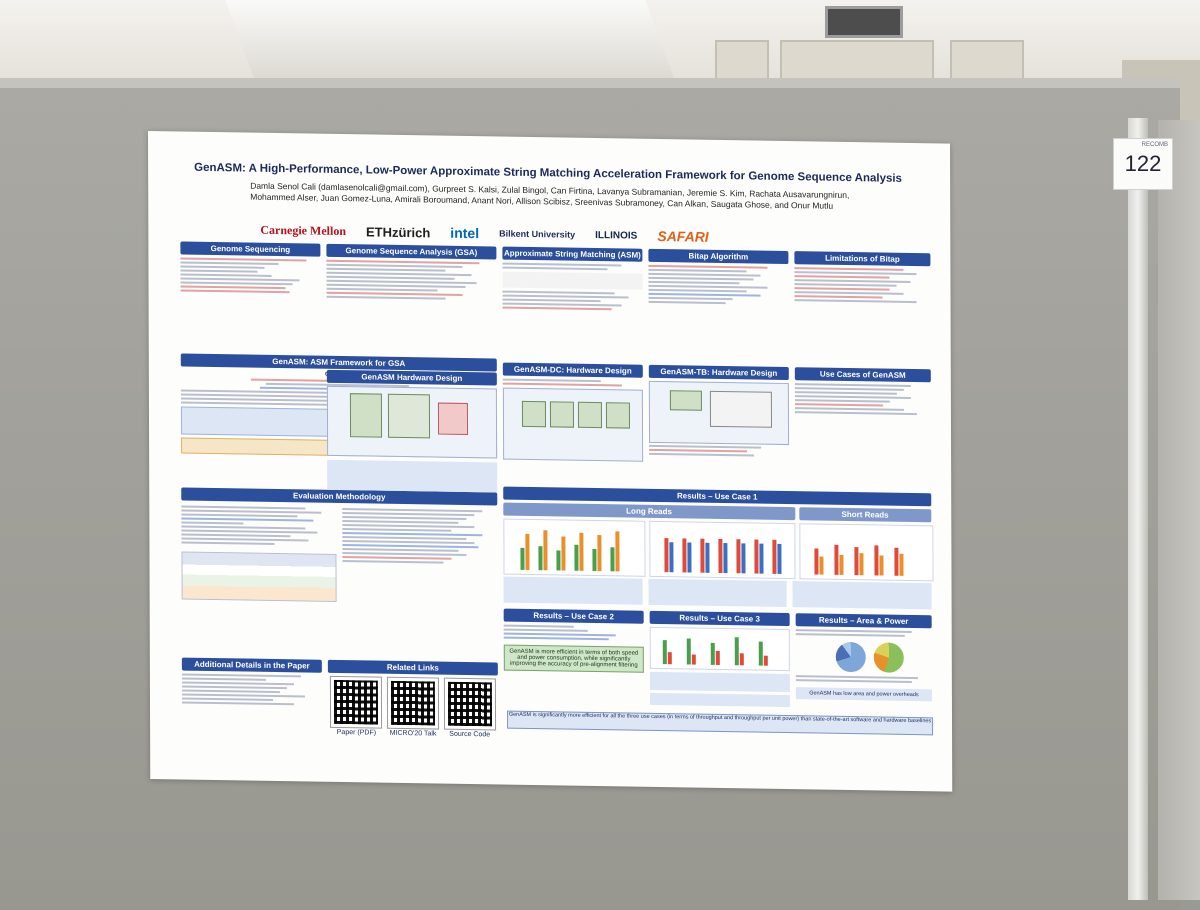  I want to click on board-frame, so click(1138, 509).